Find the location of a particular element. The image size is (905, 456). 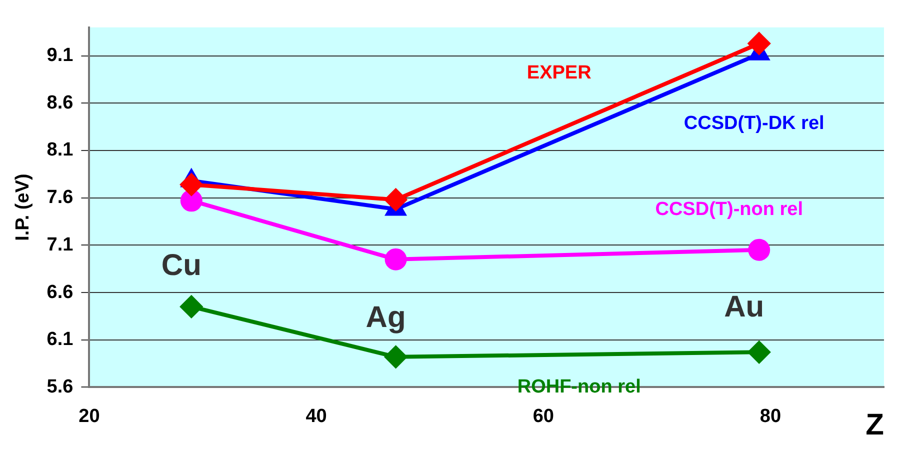

series-label: CCSD(T)-non rel is located at coordinates (729, 209).